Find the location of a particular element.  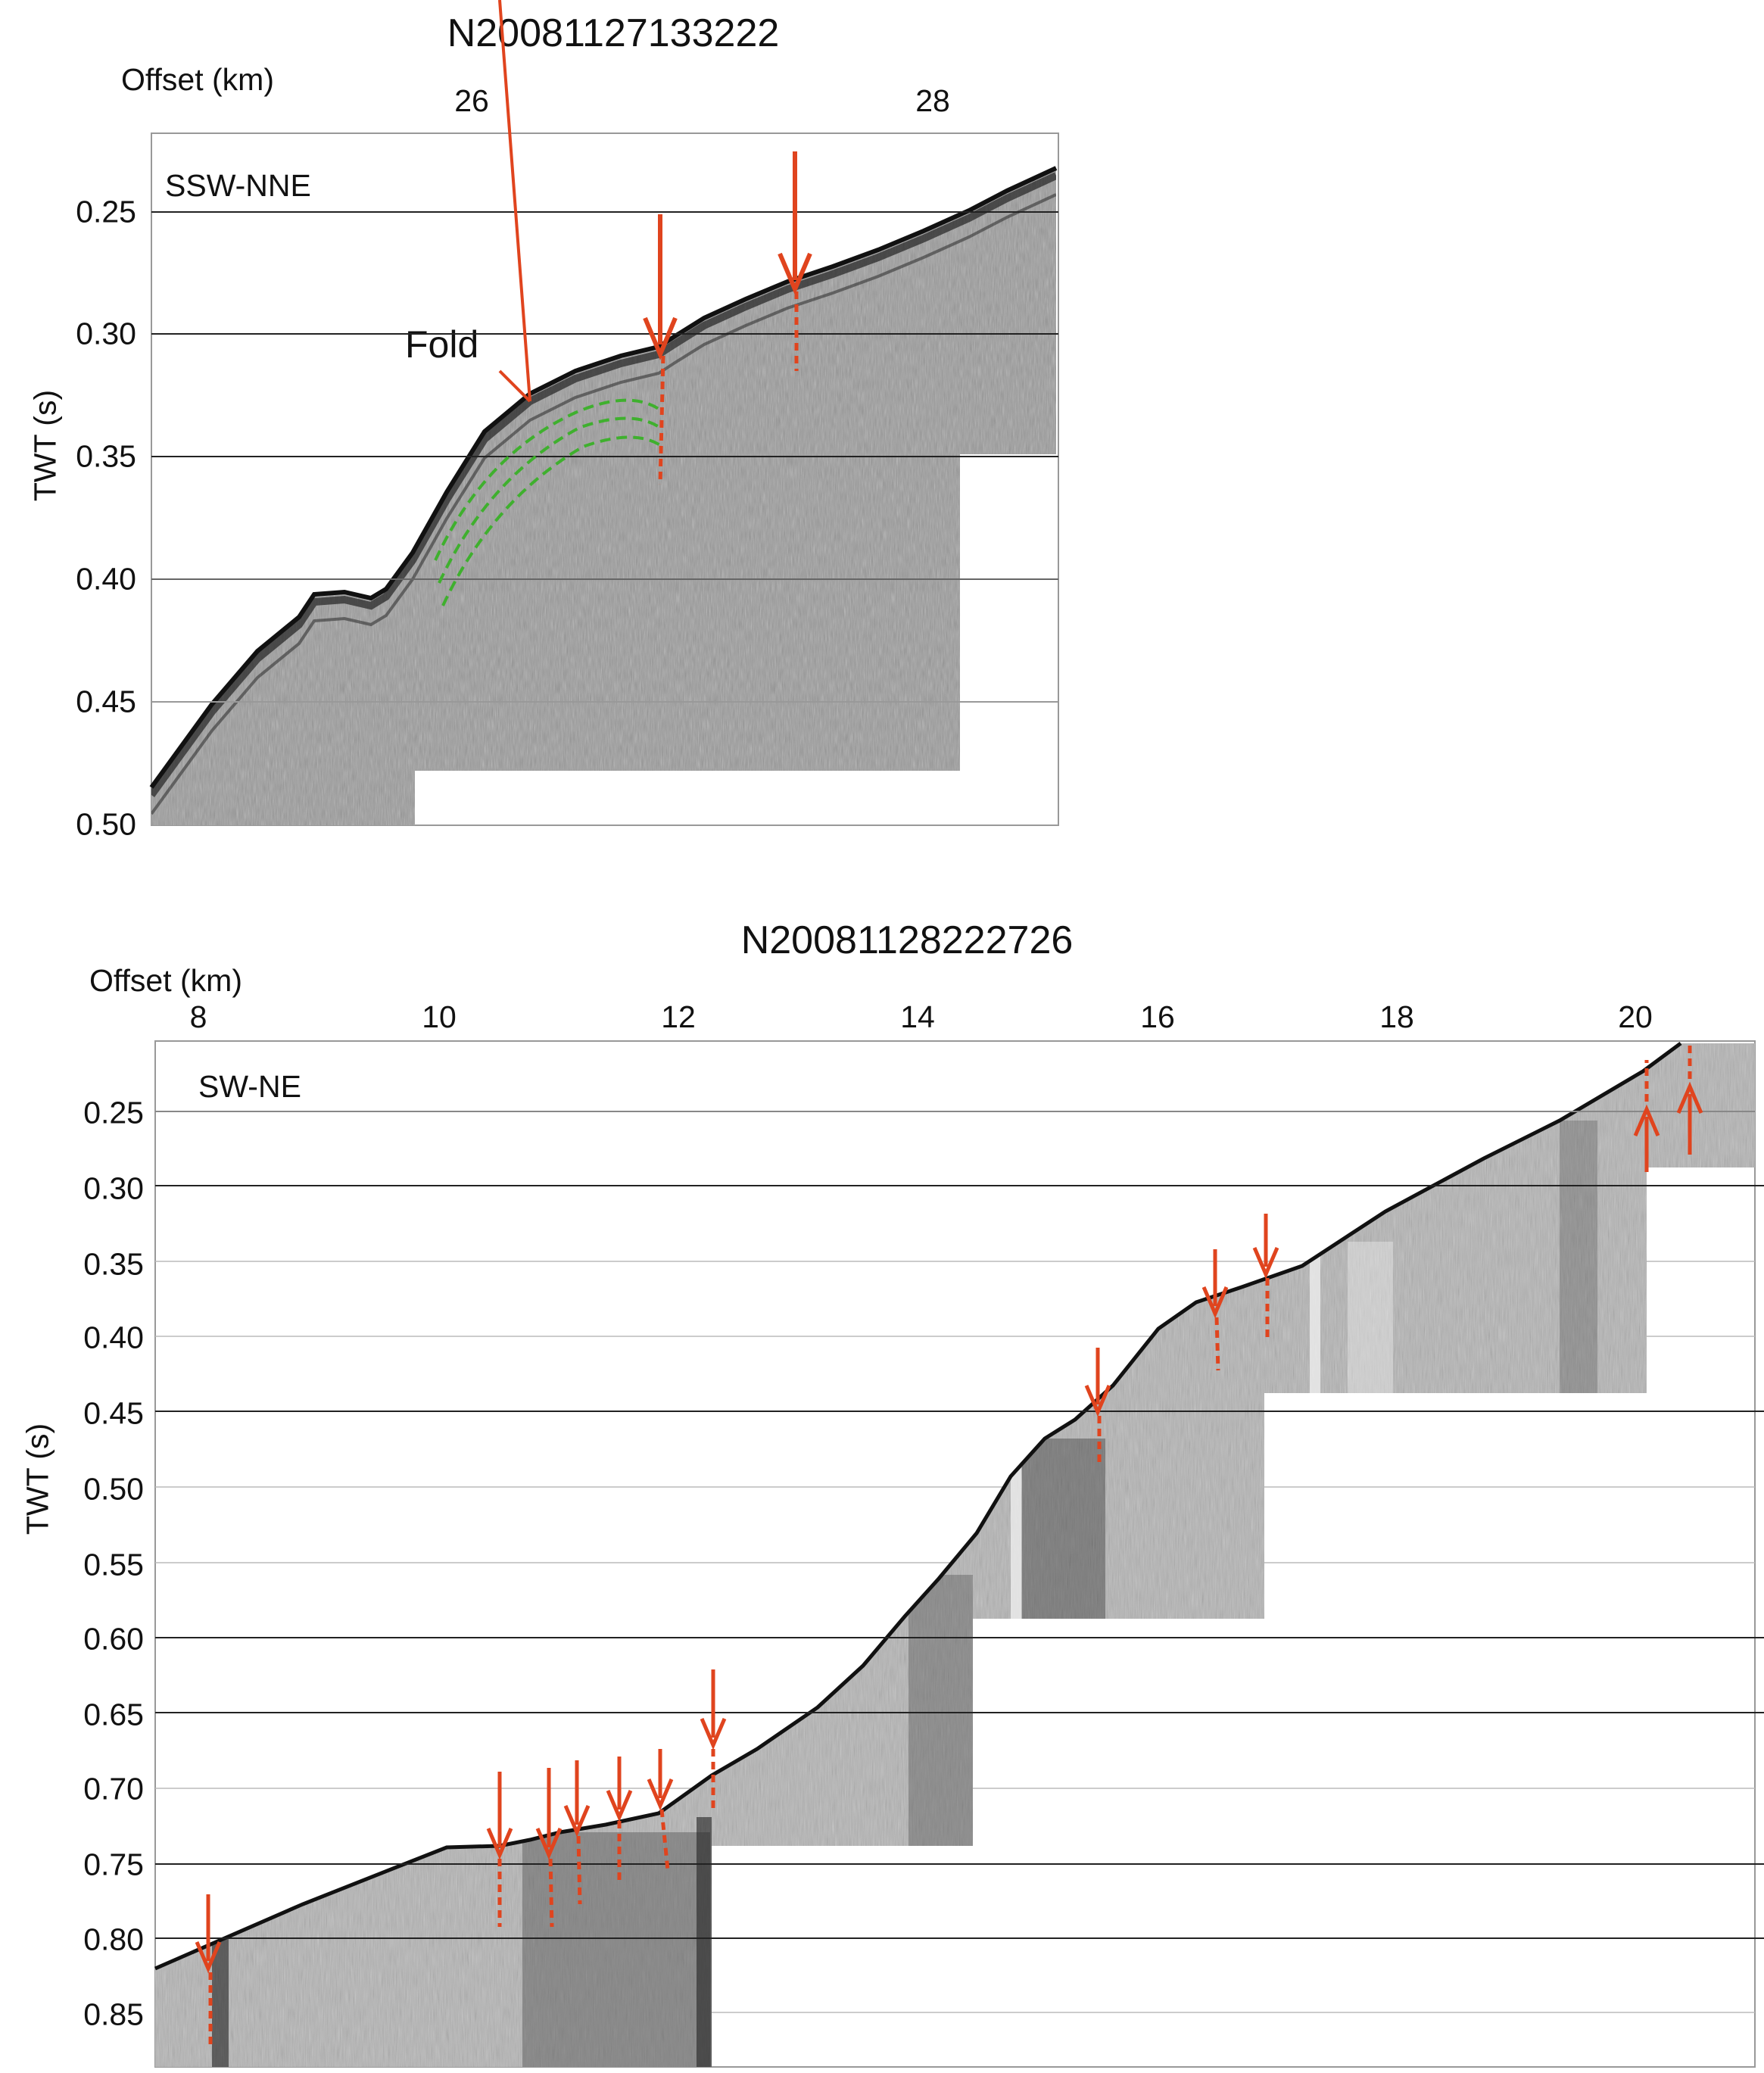

y-tick-label: 0.65 is located at coordinates (114, 1714).